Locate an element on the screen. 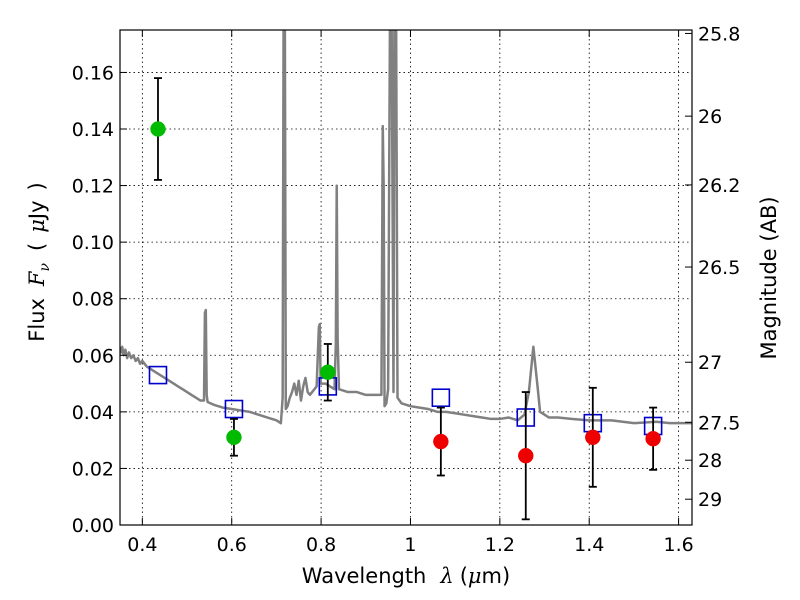 The width and height of the screenshot is (800, 600). y-tick-label: 0.00 is located at coordinates (93, 526).